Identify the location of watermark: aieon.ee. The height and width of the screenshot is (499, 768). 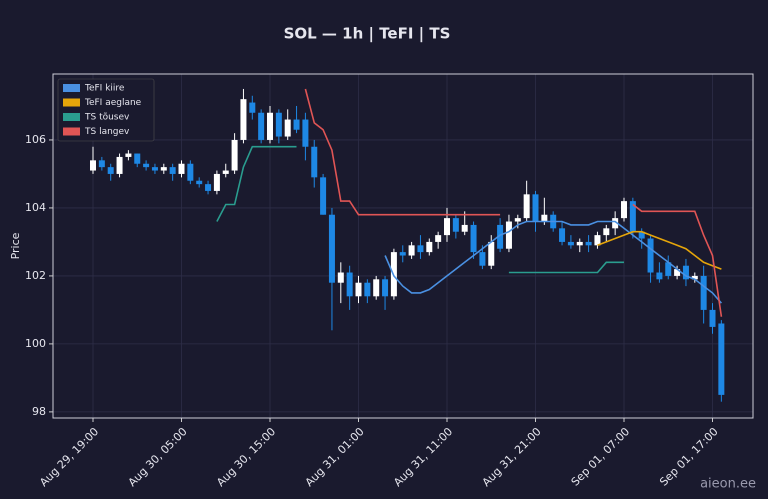
(728, 484).